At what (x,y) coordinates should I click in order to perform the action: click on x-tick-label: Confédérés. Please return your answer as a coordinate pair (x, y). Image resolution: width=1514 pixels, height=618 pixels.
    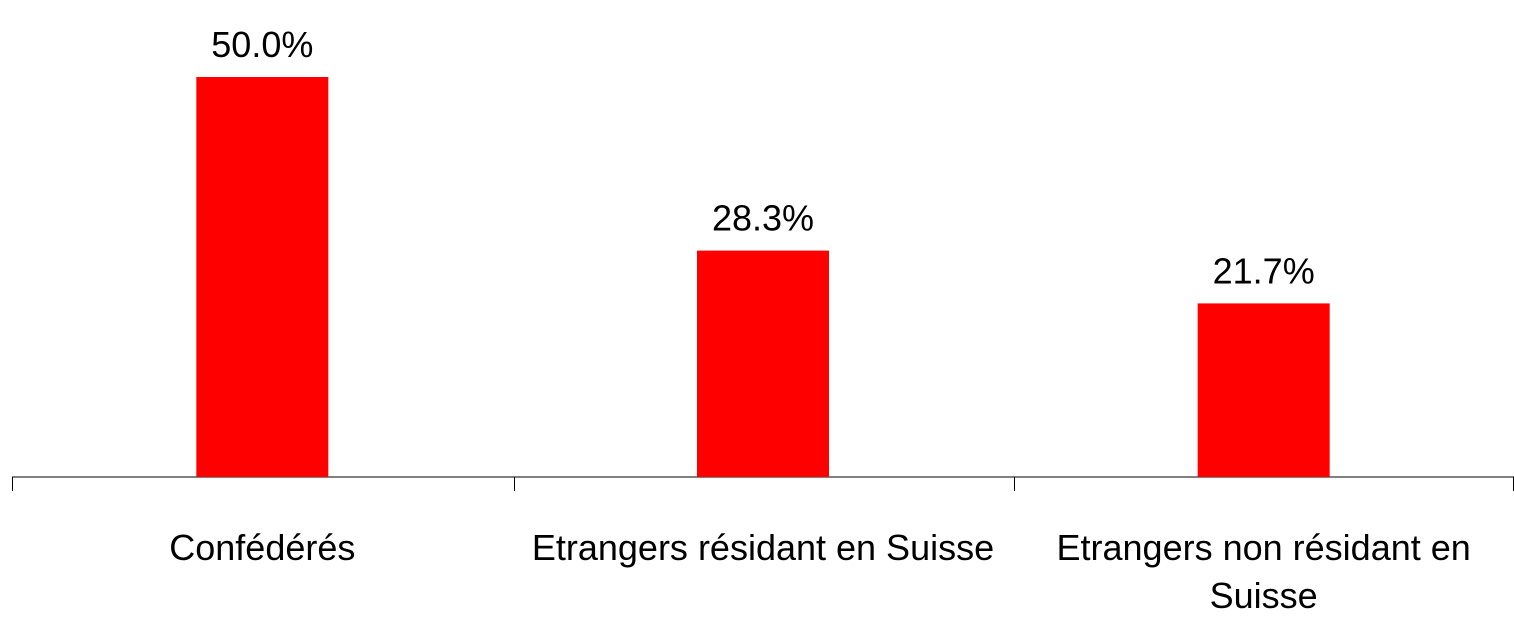
    Looking at the image, I should click on (262, 547).